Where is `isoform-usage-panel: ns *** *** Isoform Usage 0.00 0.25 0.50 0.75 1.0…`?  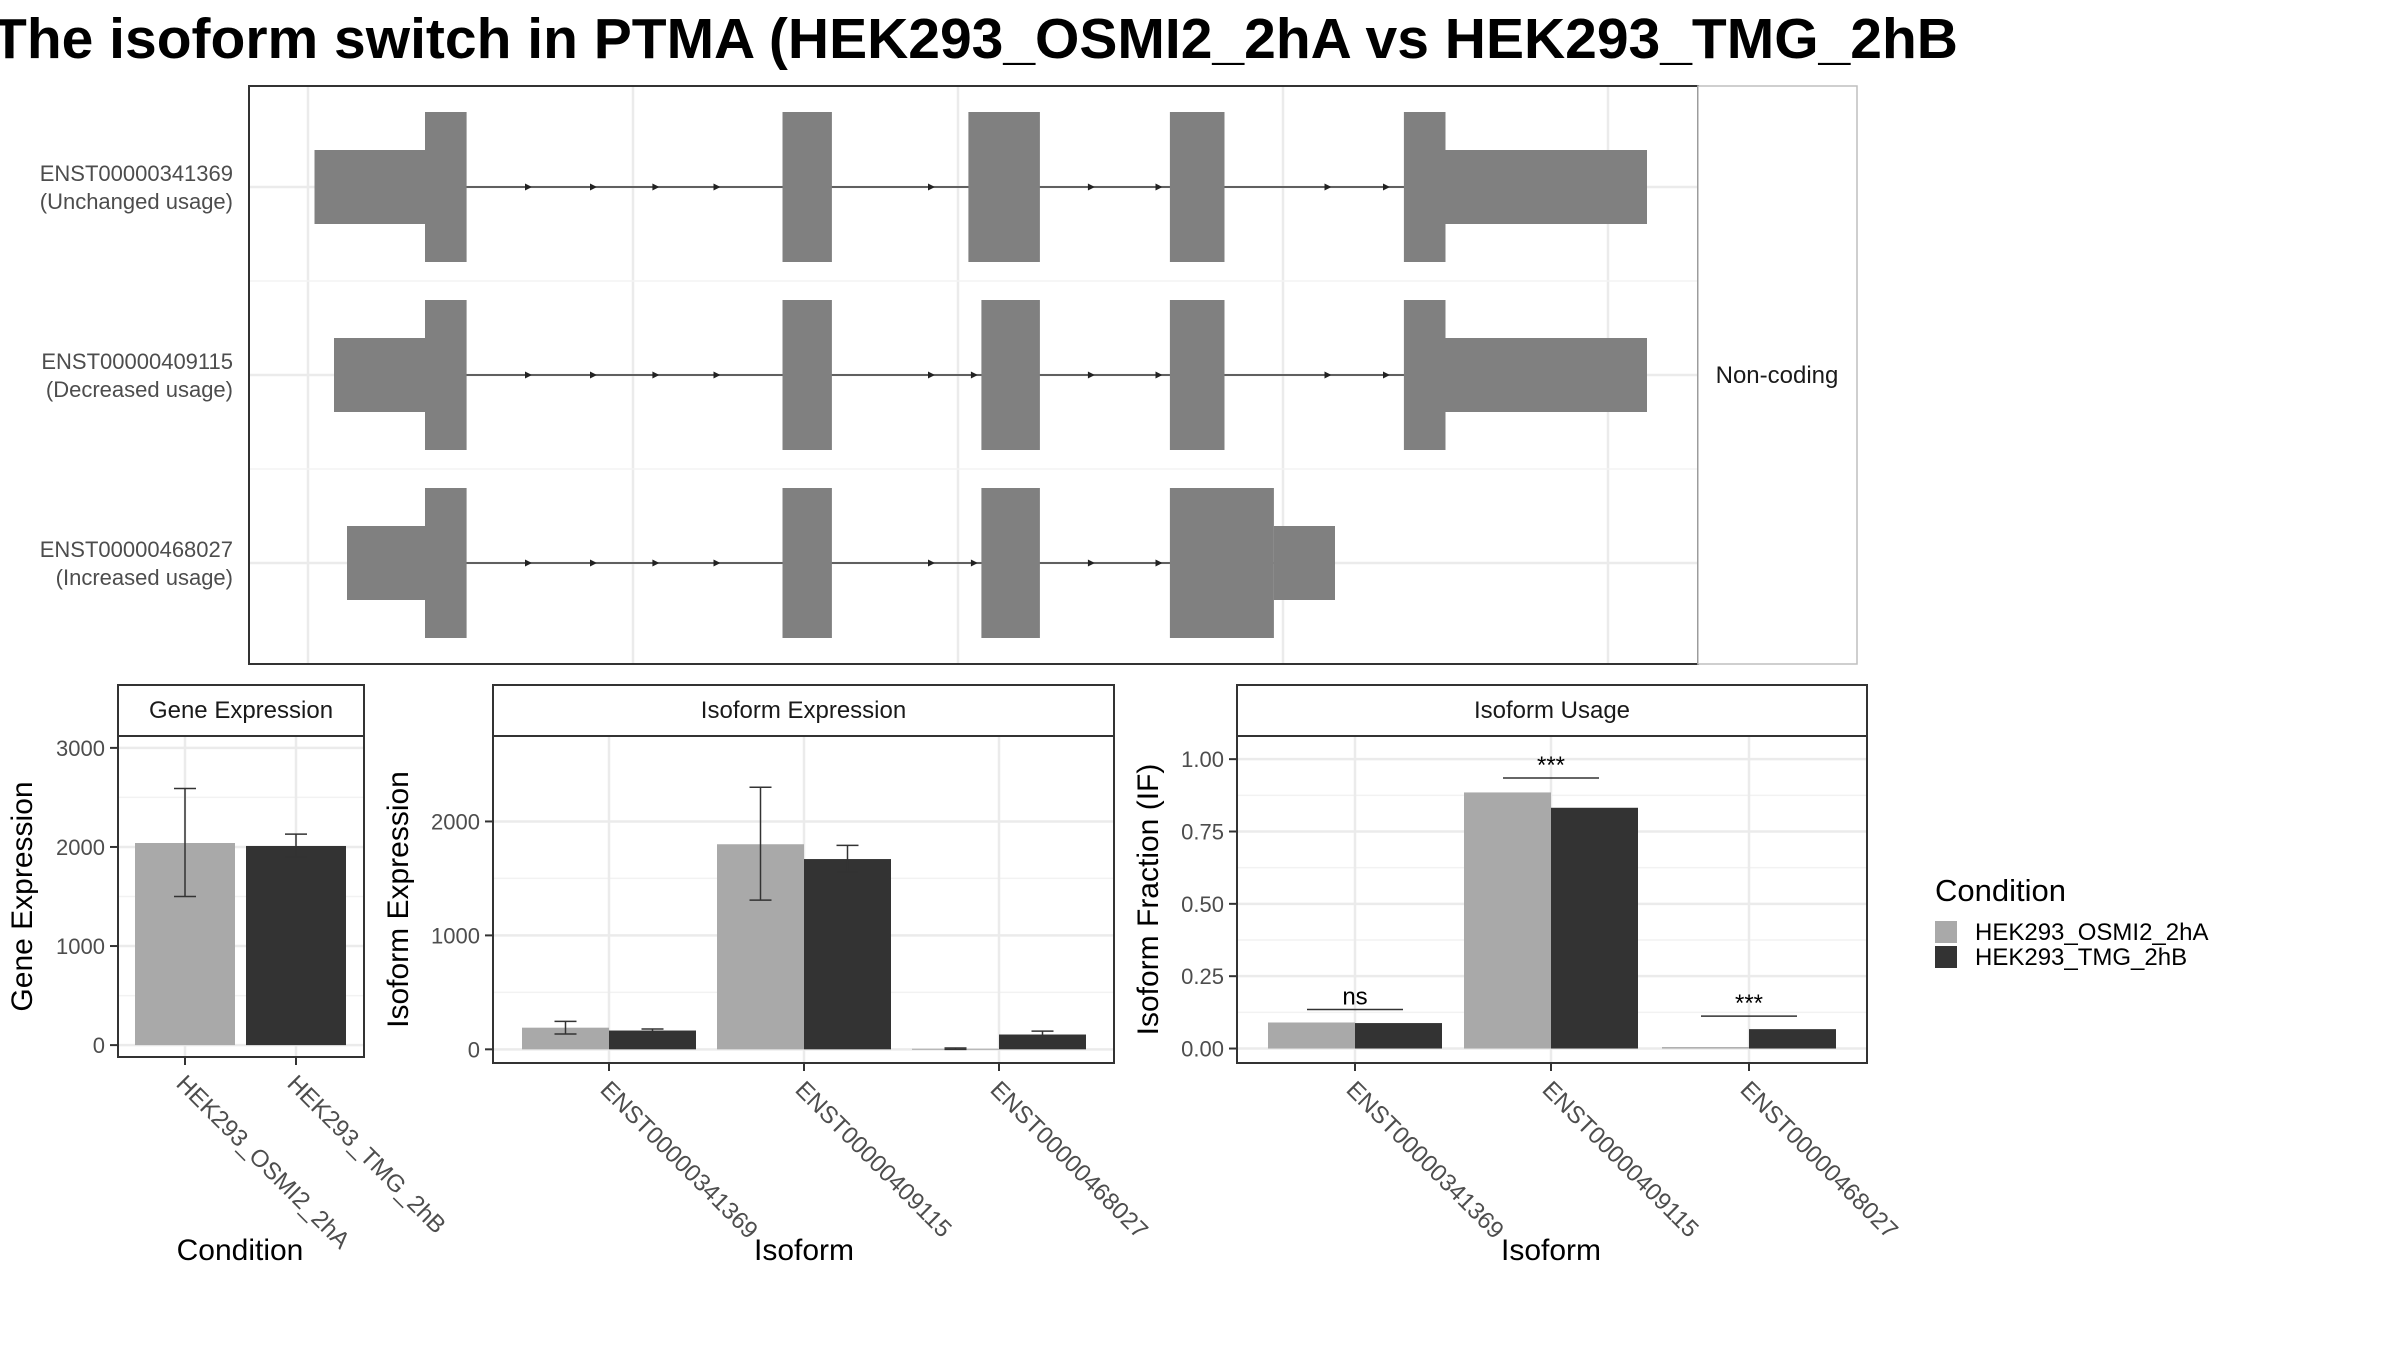
isoform-usage-panel: ns *** *** Isoform Usage 0.00 0.25 0.50 0.75 1.0… is located at coordinates (1517, 975).